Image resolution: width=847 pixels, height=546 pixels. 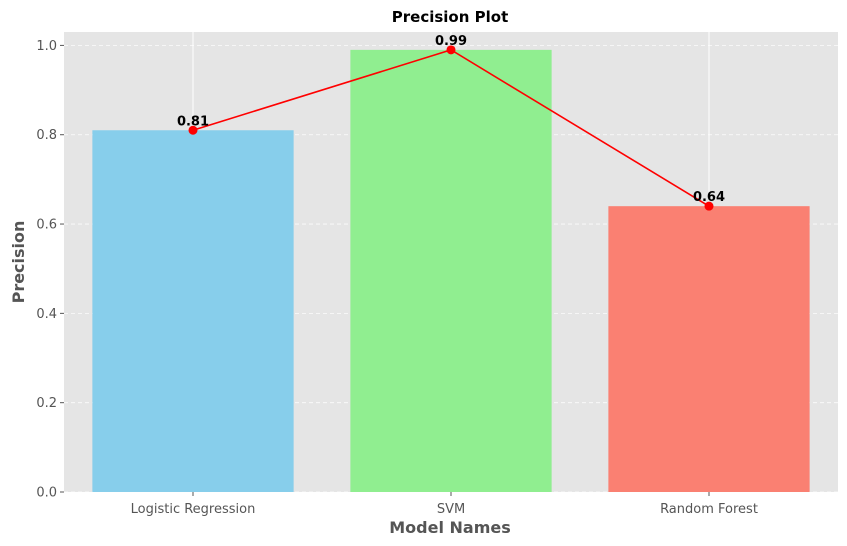 I want to click on y-tick-label: 0.2, so click(x=46, y=403).